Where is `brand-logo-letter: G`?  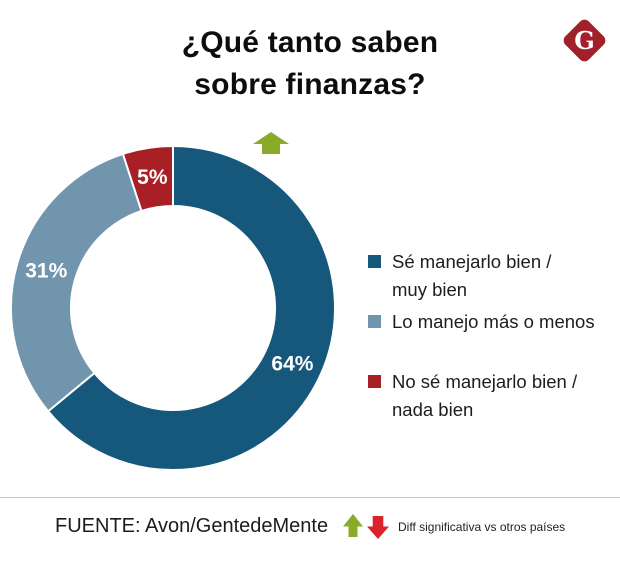
brand-logo-letter: G is located at coordinates (584, 40).